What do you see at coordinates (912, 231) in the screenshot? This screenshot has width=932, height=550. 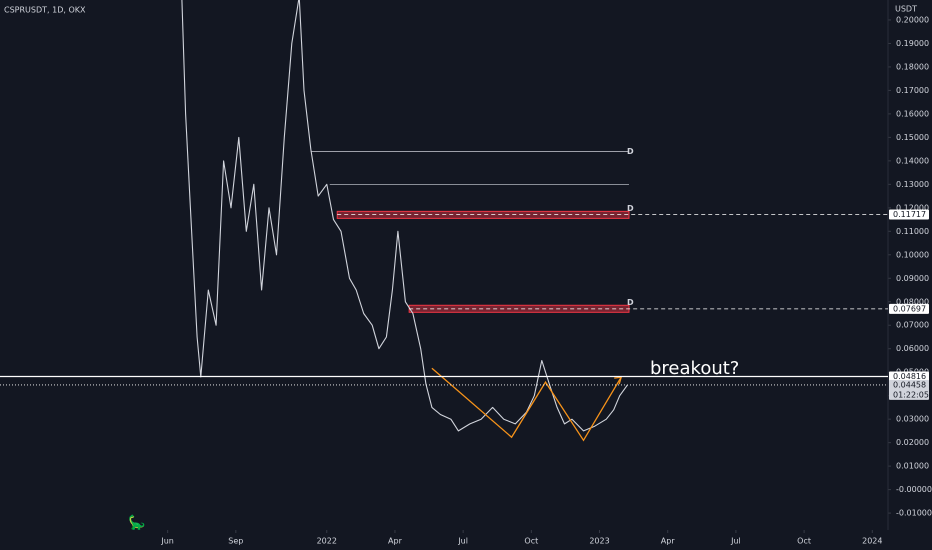 I see `y-tick-label: 0.11000` at bounding box center [912, 231].